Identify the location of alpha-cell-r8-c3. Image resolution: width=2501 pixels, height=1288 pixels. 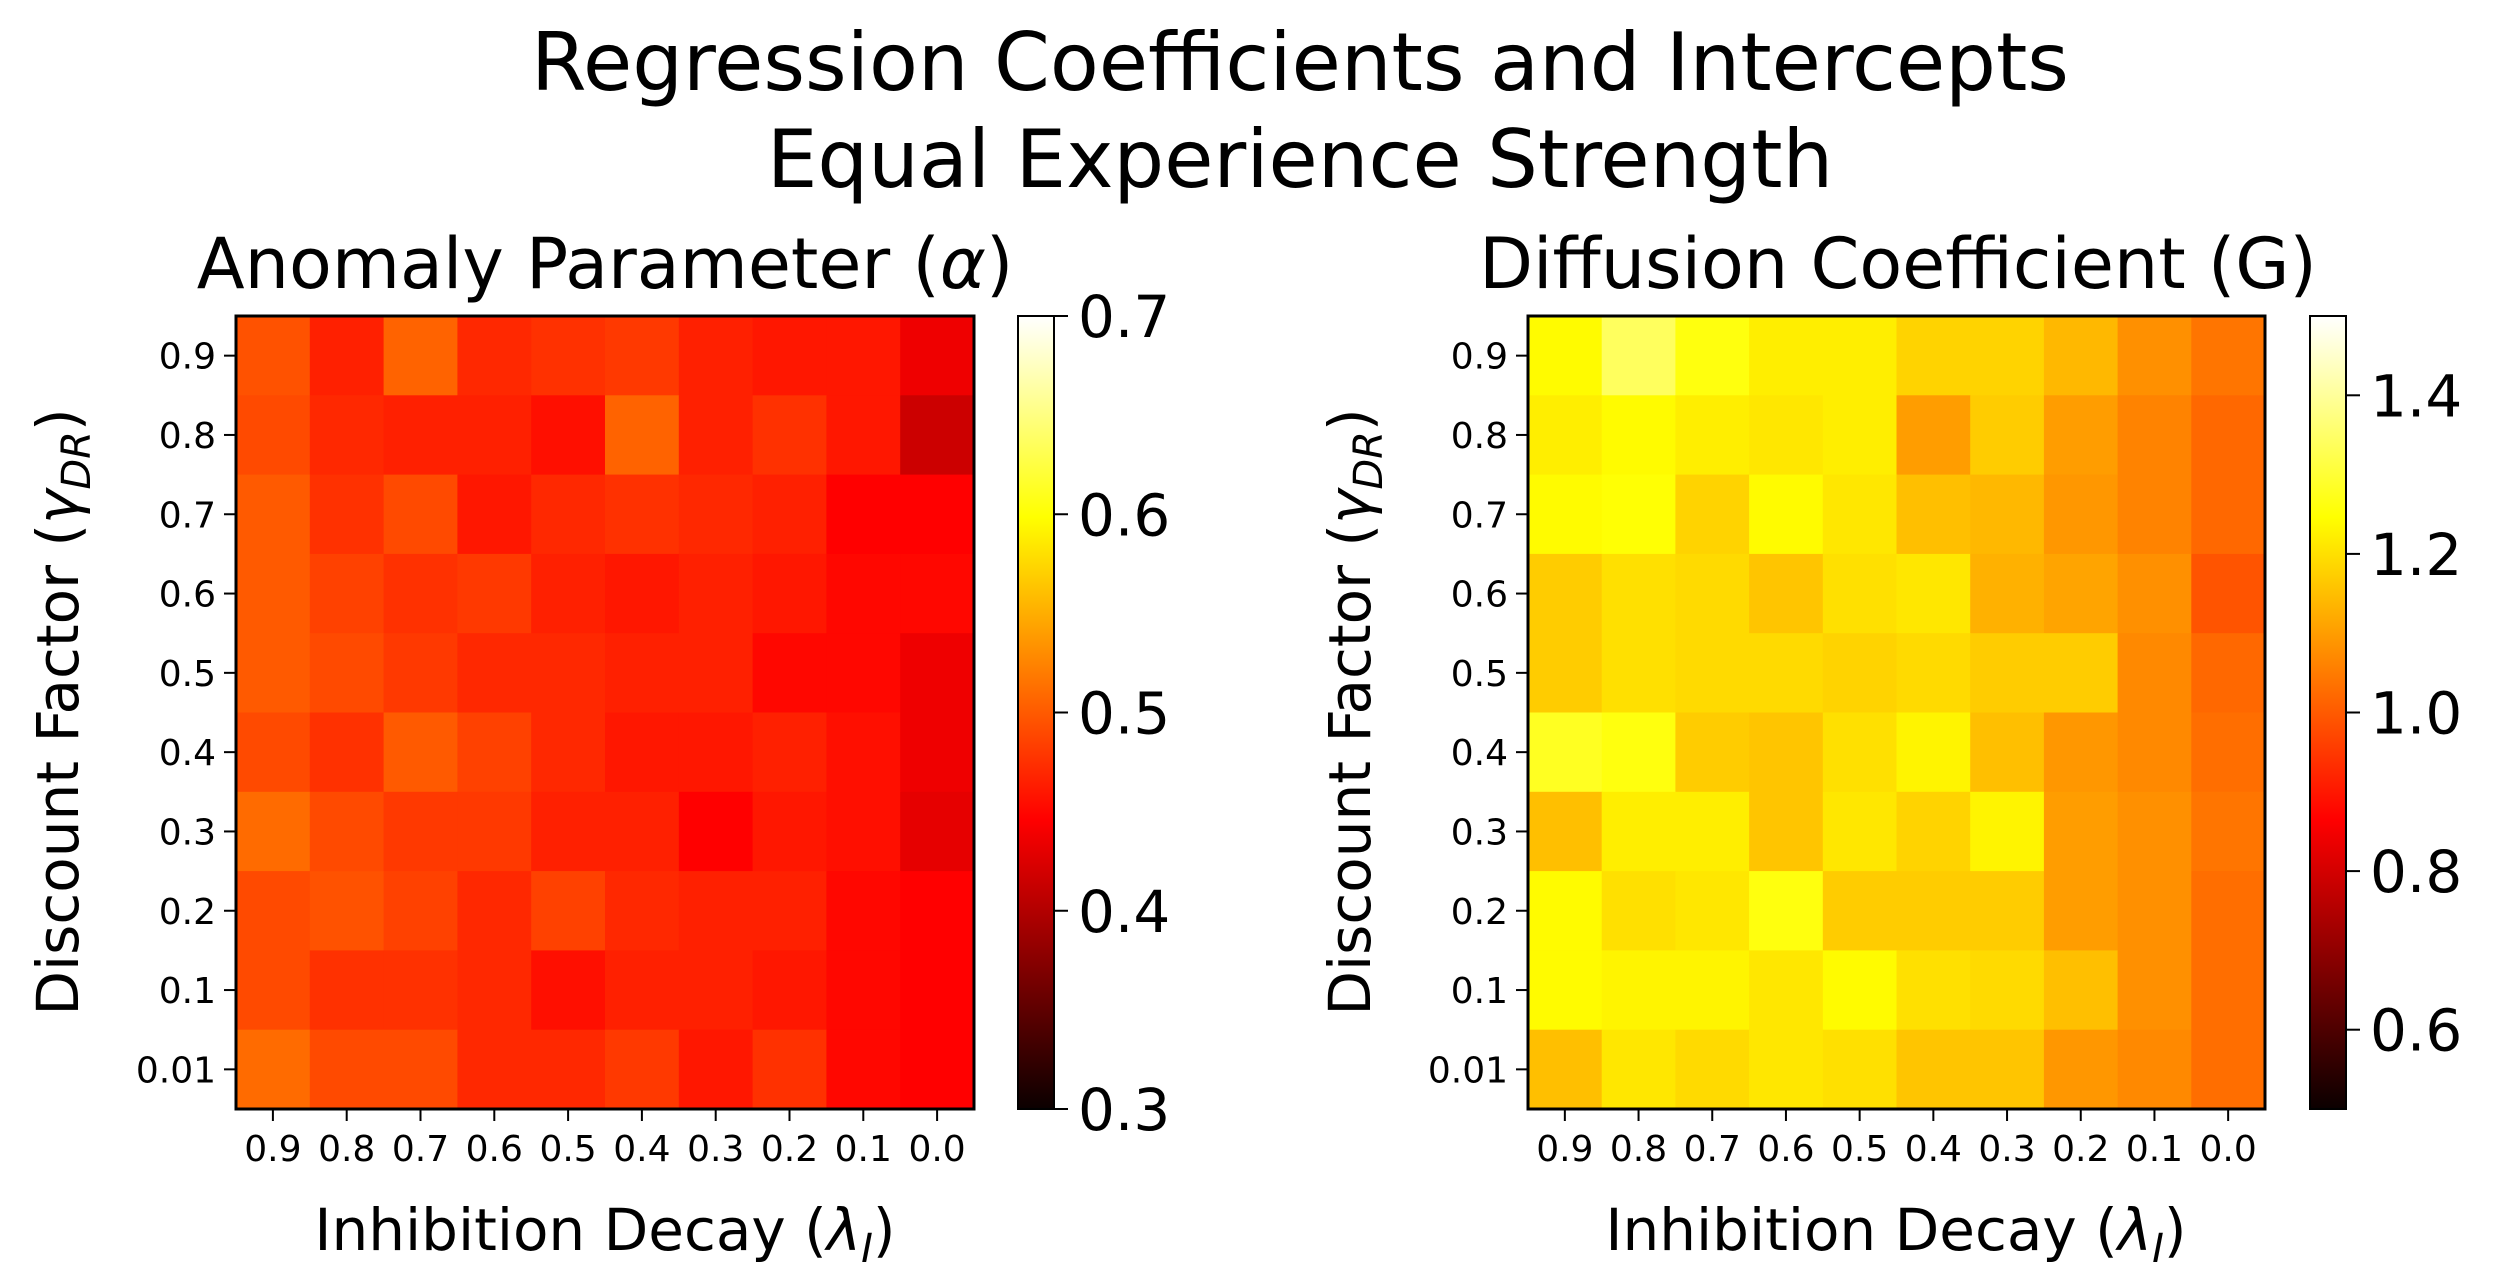
(494, 990).